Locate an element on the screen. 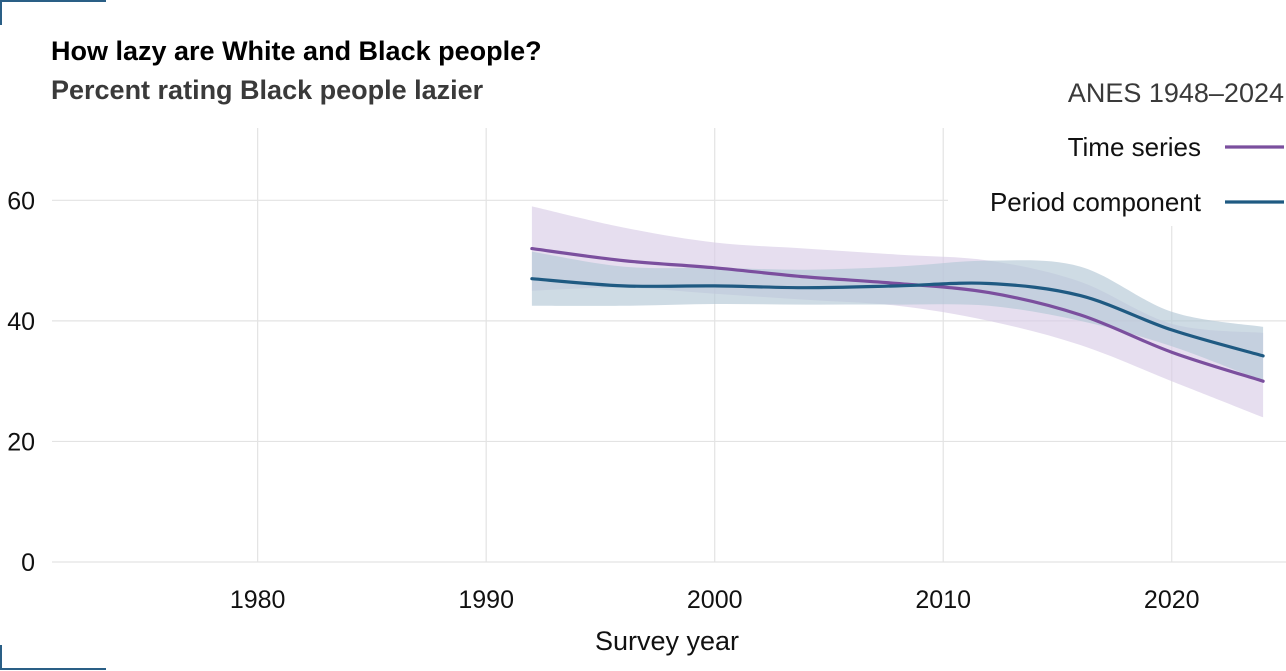 This screenshot has height=671, width=1286. corner-mark-top-horizontal is located at coordinates (53, 1).